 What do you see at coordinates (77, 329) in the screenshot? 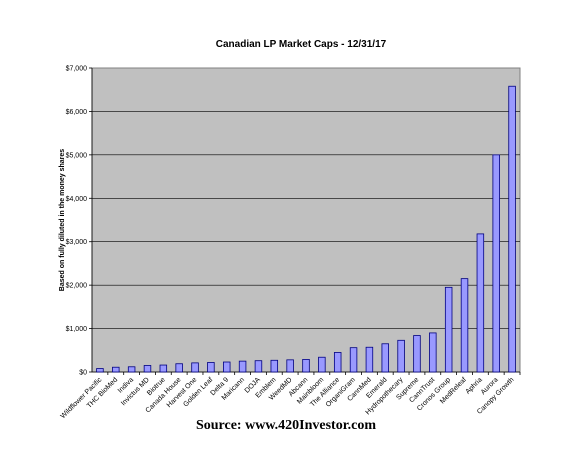
I see `y-tick-label: $1,000` at bounding box center [77, 329].